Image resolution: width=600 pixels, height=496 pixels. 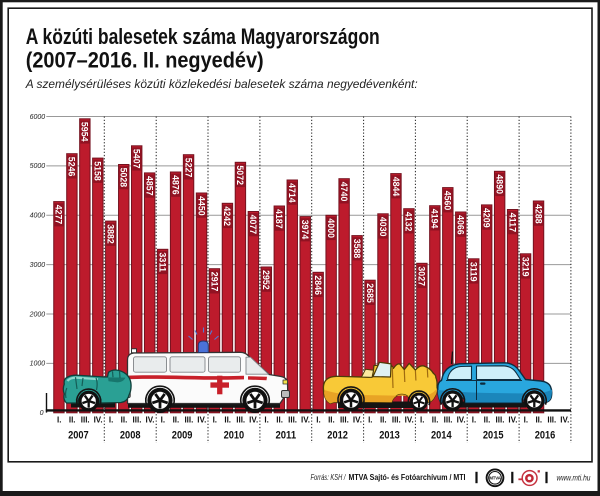 What do you see at coordinates (111, 234) in the screenshot?
I see `svg-text: 3882` at bounding box center [111, 234].